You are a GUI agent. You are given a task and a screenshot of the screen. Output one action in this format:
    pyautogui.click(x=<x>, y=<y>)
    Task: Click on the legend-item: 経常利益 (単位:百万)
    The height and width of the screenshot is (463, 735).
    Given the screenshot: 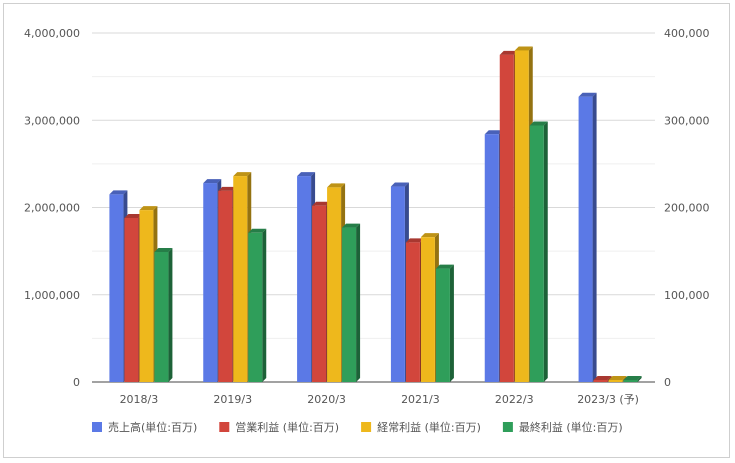 What is the action you would take?
    pyautogui.click(x=421, y=427)
    